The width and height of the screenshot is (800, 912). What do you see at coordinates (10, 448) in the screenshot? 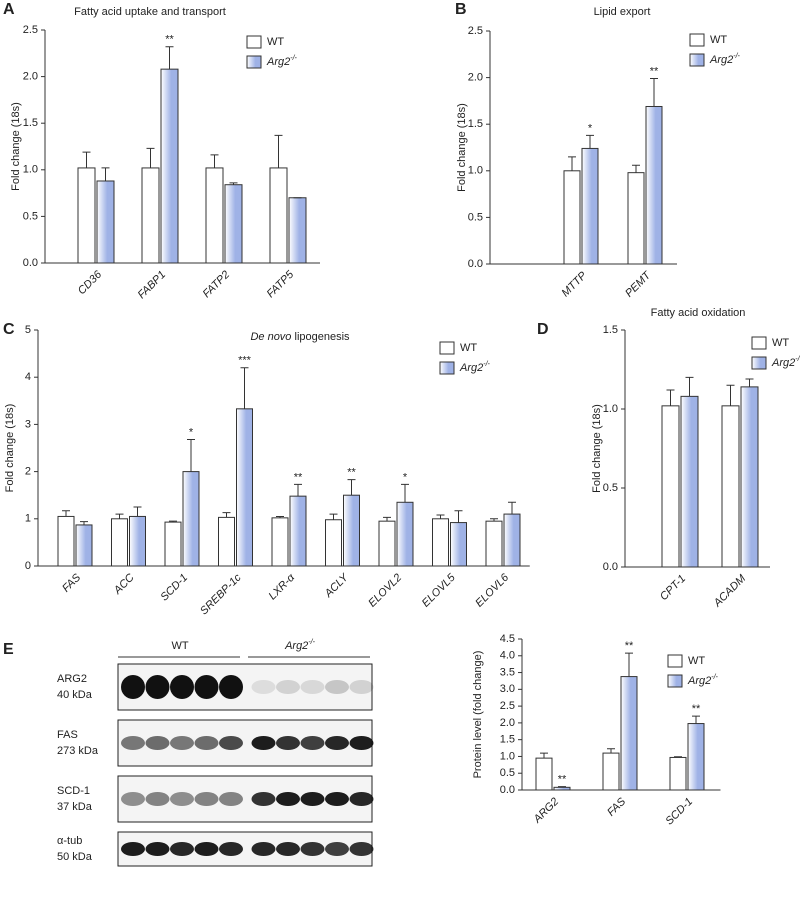
I see `y-axis-label: Fold change (18s)` at bounding box center [10, 448].